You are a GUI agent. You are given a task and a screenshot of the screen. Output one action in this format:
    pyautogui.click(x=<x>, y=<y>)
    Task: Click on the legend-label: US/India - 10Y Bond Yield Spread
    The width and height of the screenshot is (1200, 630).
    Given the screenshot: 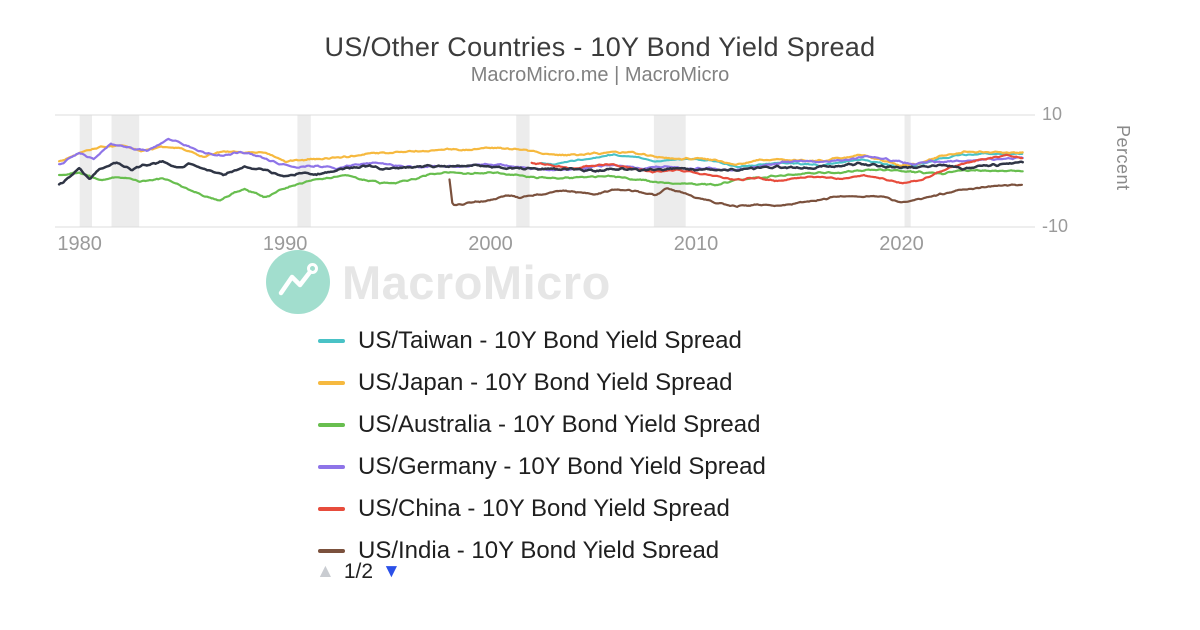 What is the action you would take?
    pyautogui.click(x=539, y=547)
    